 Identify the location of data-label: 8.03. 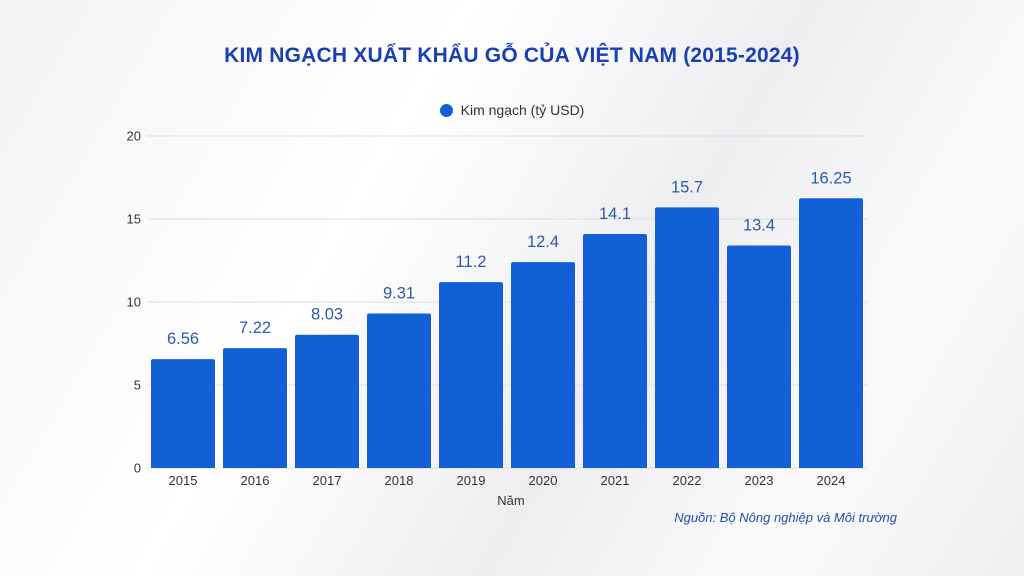
(327, 315).